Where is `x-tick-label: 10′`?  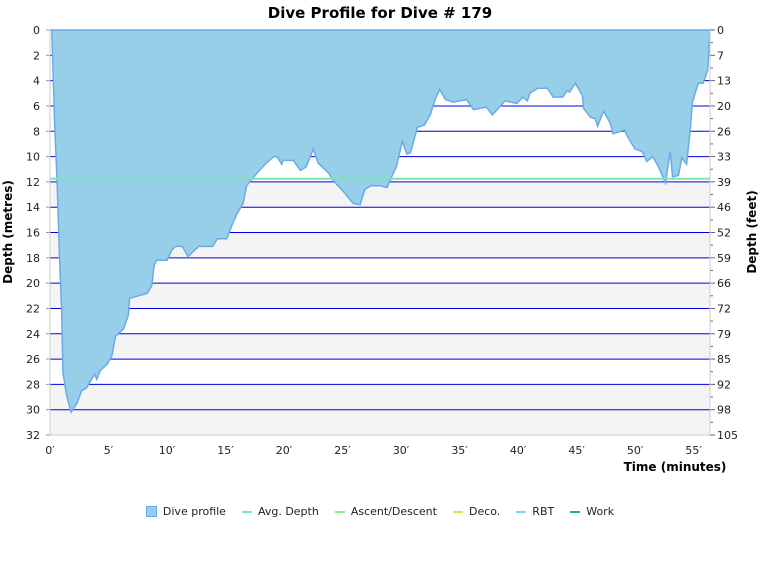
x-tick-label: 10′ is located at coordinates (167, 450).